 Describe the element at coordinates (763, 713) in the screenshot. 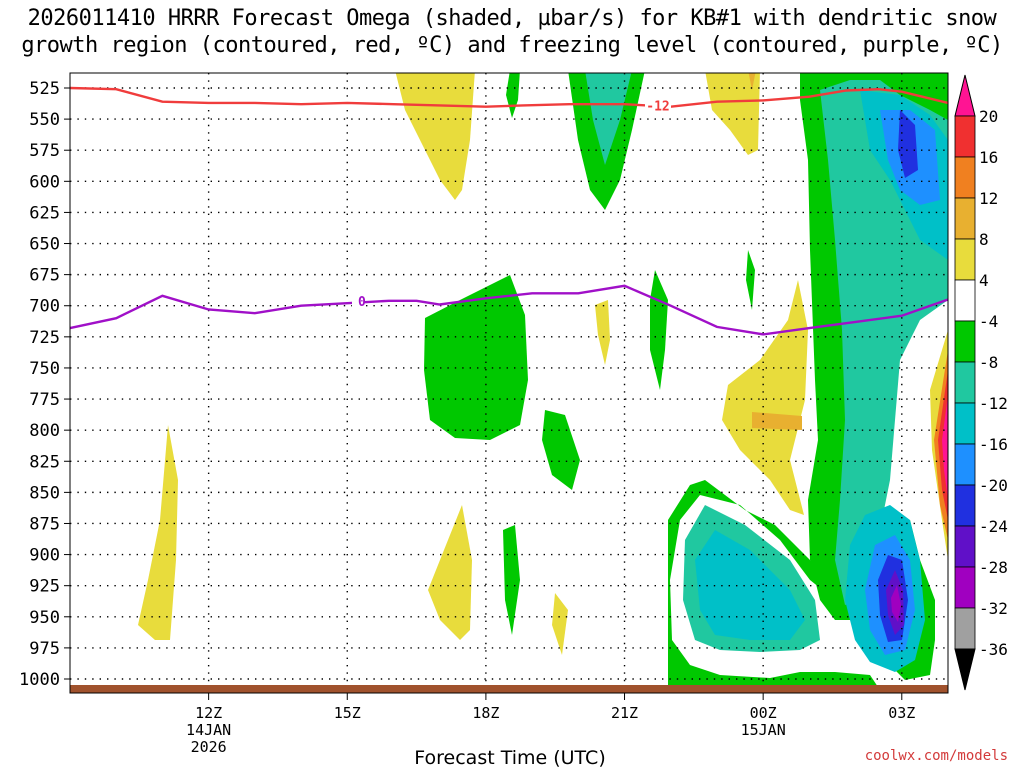

I see `x-tick-label: 00Z` at that location.